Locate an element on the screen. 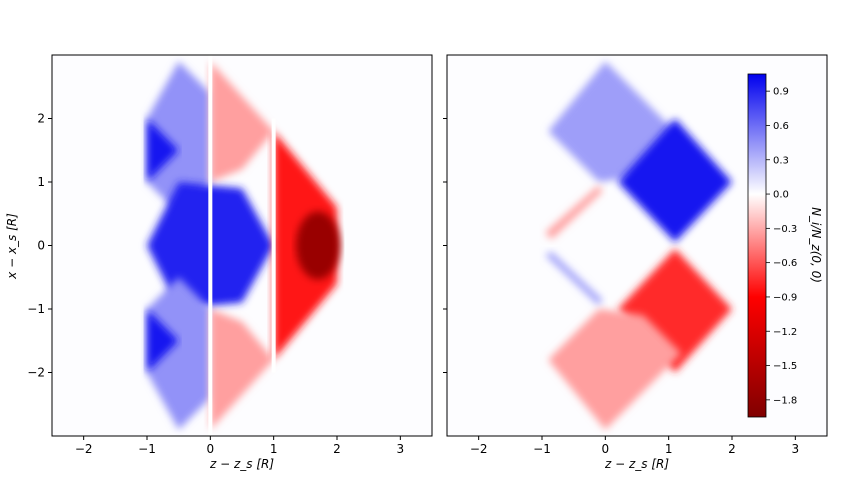  left-y-axis-label: x − x_s [R] is located at coordinates (12, 246).